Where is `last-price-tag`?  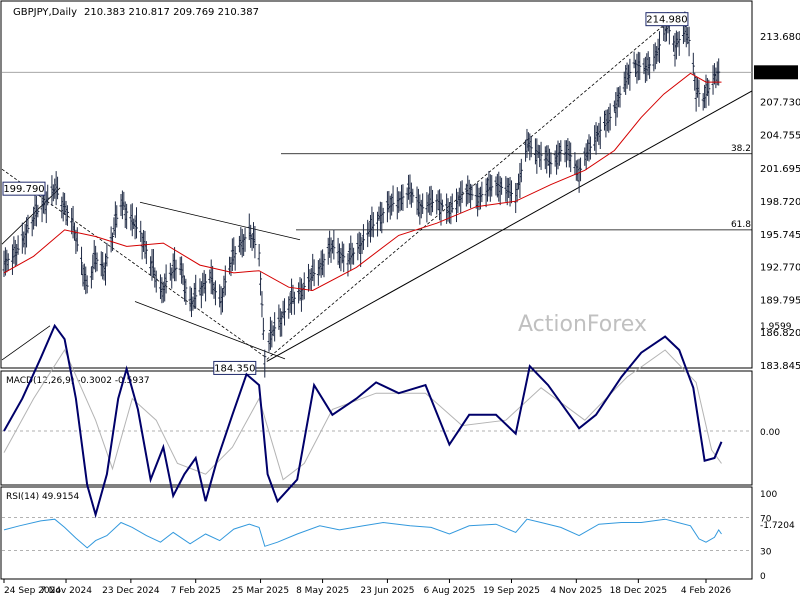 last-price-tag is located at coordinates (776, 72).